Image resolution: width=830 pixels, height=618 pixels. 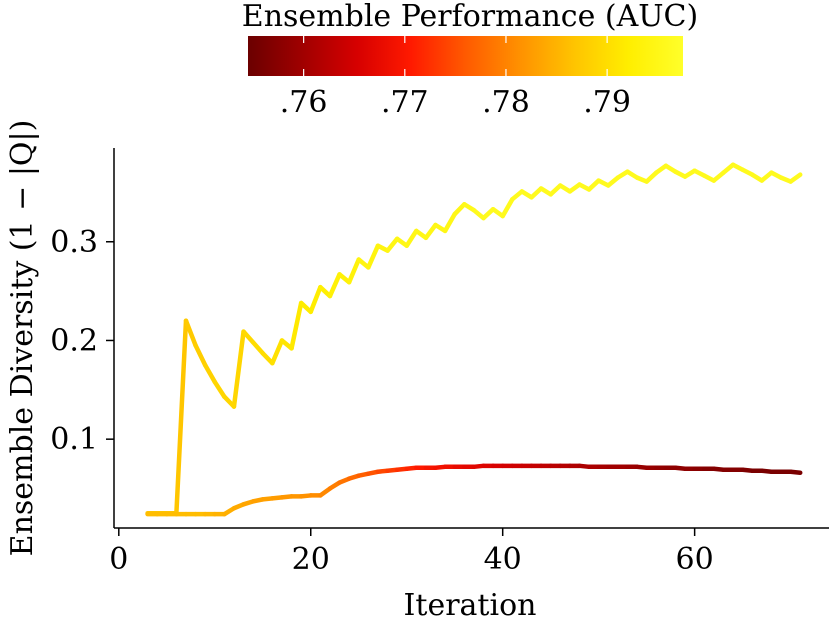 I want to click on colorbar-title: Ensemble Performance (AUC), so click(x=470, y=17).